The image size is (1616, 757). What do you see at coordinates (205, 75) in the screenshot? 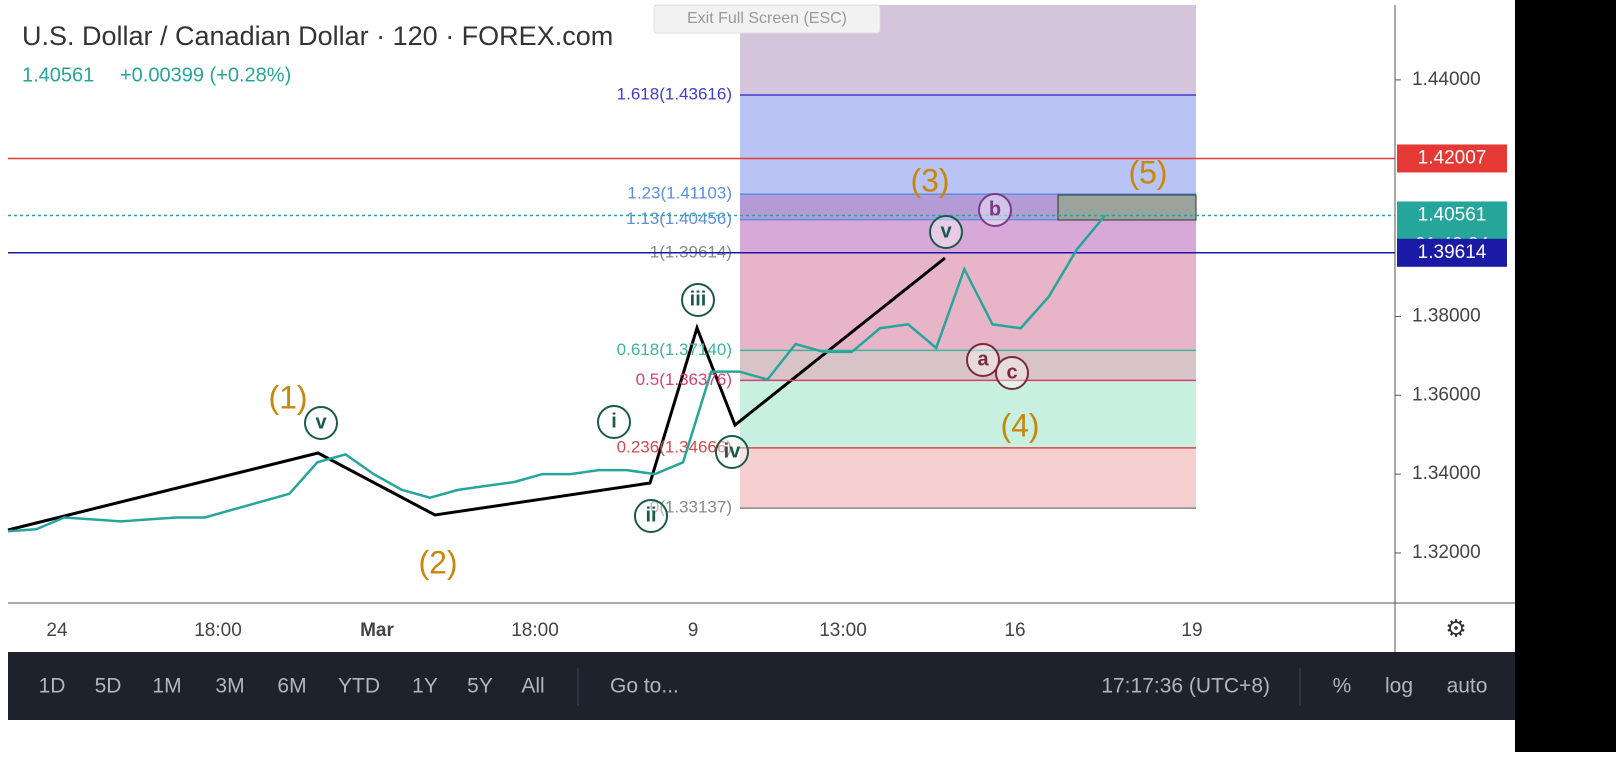
I see `change: +0.00399 (+0.28%)` at bounding box center [205, 75].